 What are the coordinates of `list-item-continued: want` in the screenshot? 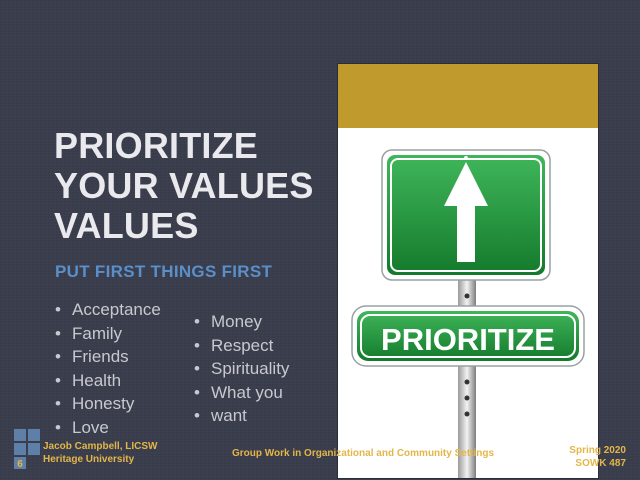 It's located at (254, 416).